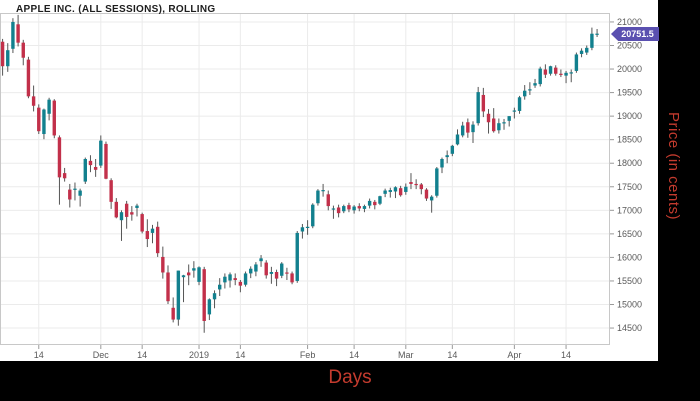 Image resolution: width=700 pixels, height=401 pixels. What do you see at coordinates (514, 355) in the screenshot?
I see `x-tick-label: Apr` at bounding box center [514, 355].